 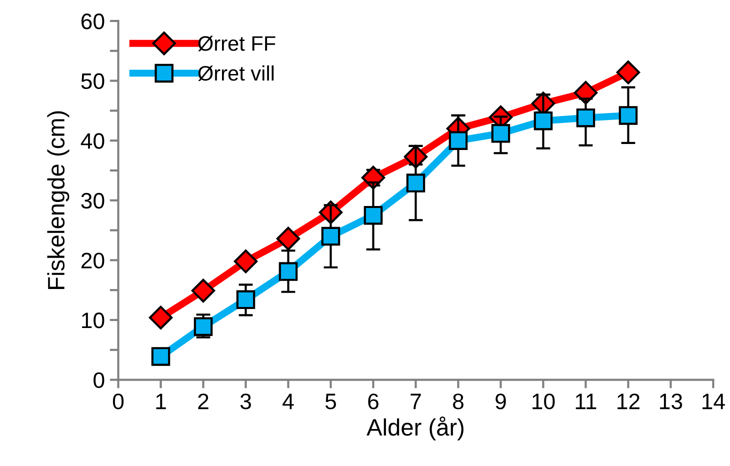 I want to click on x-tick-label: 4, so click(x=288, y=402).